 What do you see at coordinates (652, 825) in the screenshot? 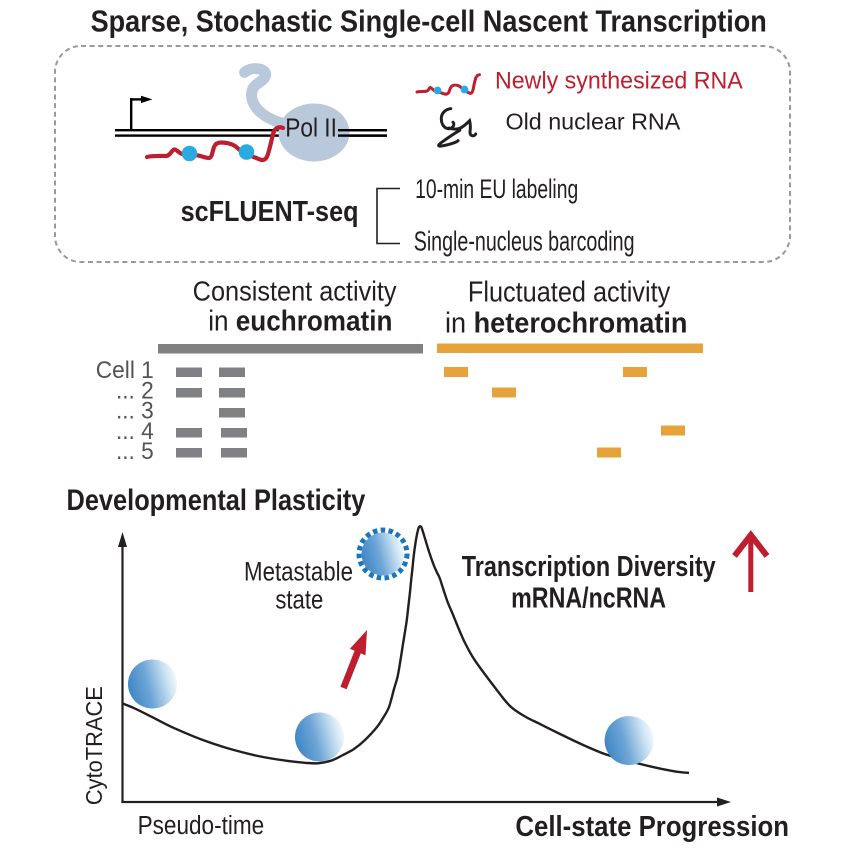
I see `svg-text: Cell-state Progression` at bounding box center [652, 825].